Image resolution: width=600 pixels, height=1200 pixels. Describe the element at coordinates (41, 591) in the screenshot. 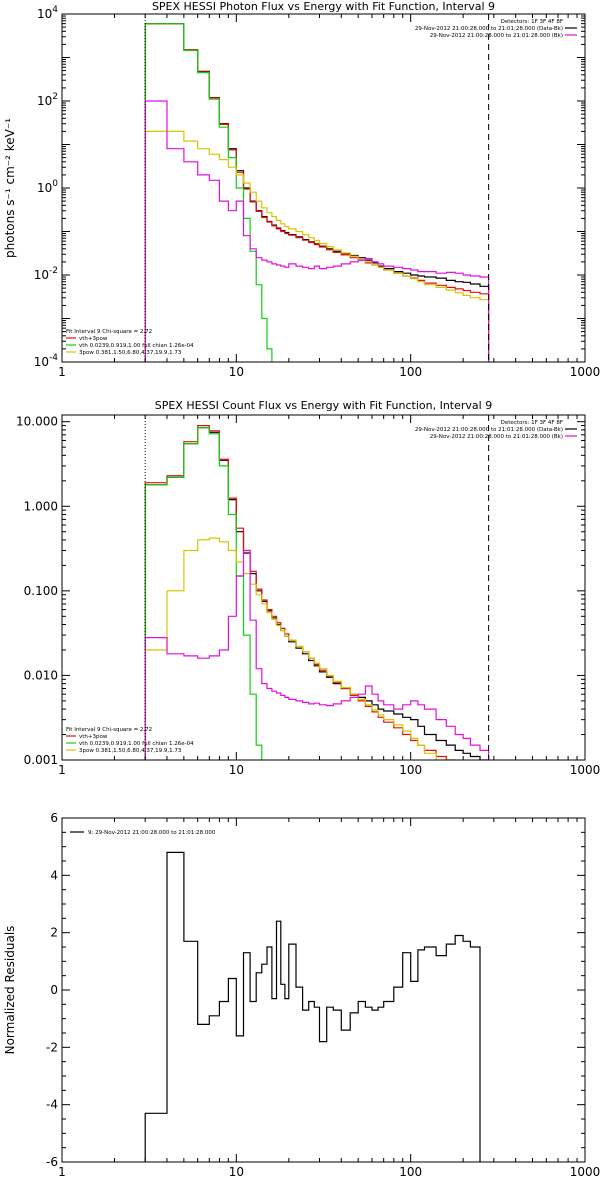

I see `y-tick-label: 0.100` at that location.